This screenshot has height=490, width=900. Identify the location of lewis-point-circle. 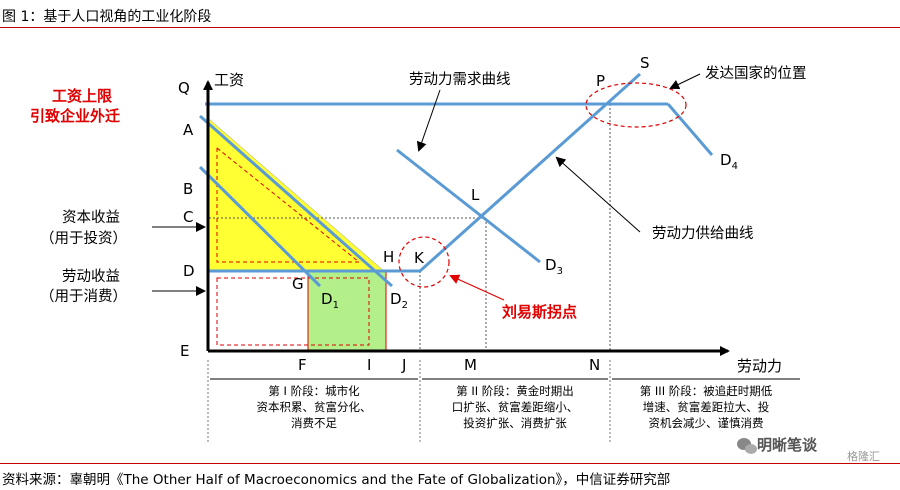
(424, 262).